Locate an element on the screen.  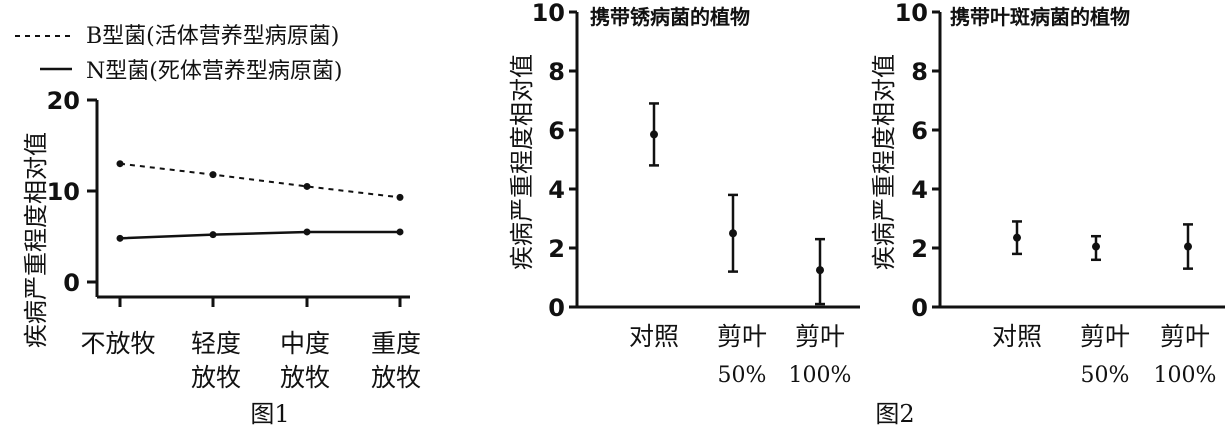
fig2-panel1-ylabel: 疾病严重程度相对值 is located at coordinates (522, 162).